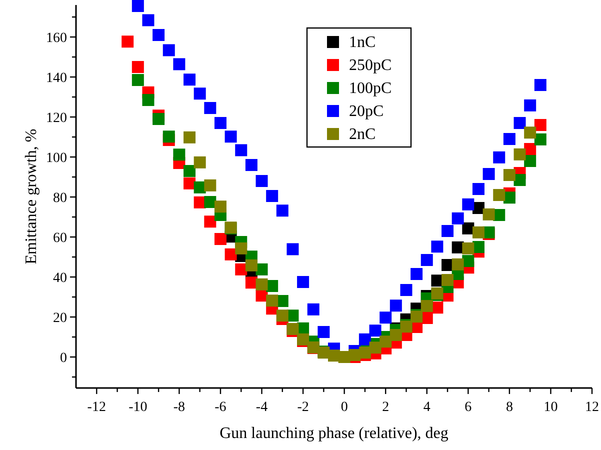 Image resolution: width=601 pixels, height=450 pixels. I want to click on legend-label: 2nC, so click(362, 134).